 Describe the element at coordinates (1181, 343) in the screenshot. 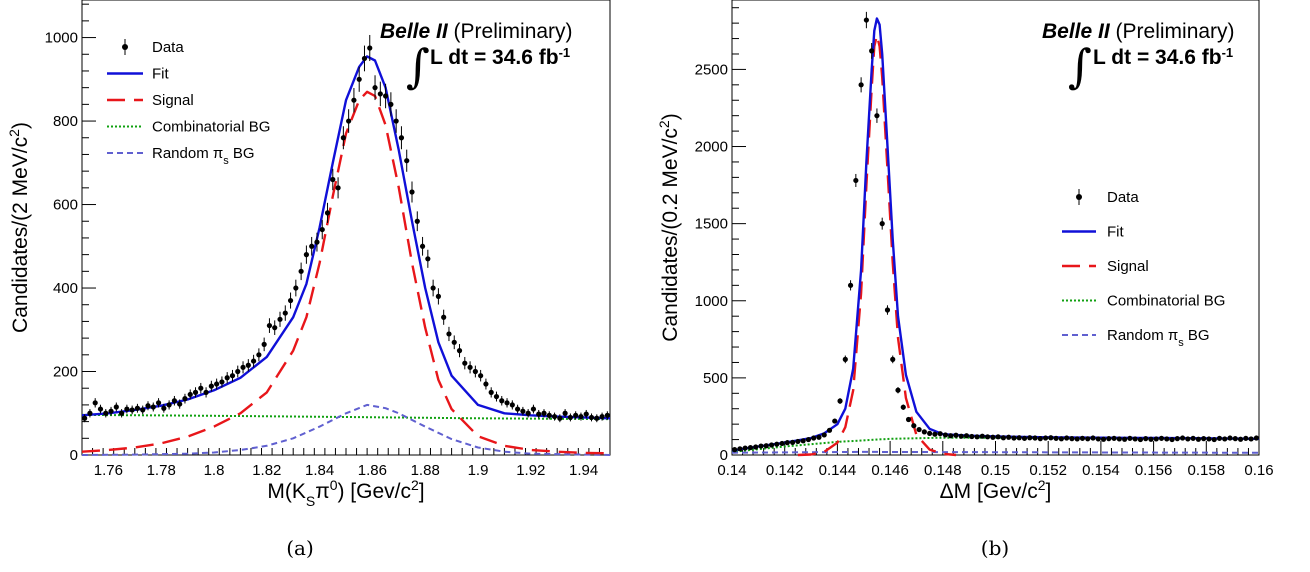

I see `legend-label-sub: s` at that location.